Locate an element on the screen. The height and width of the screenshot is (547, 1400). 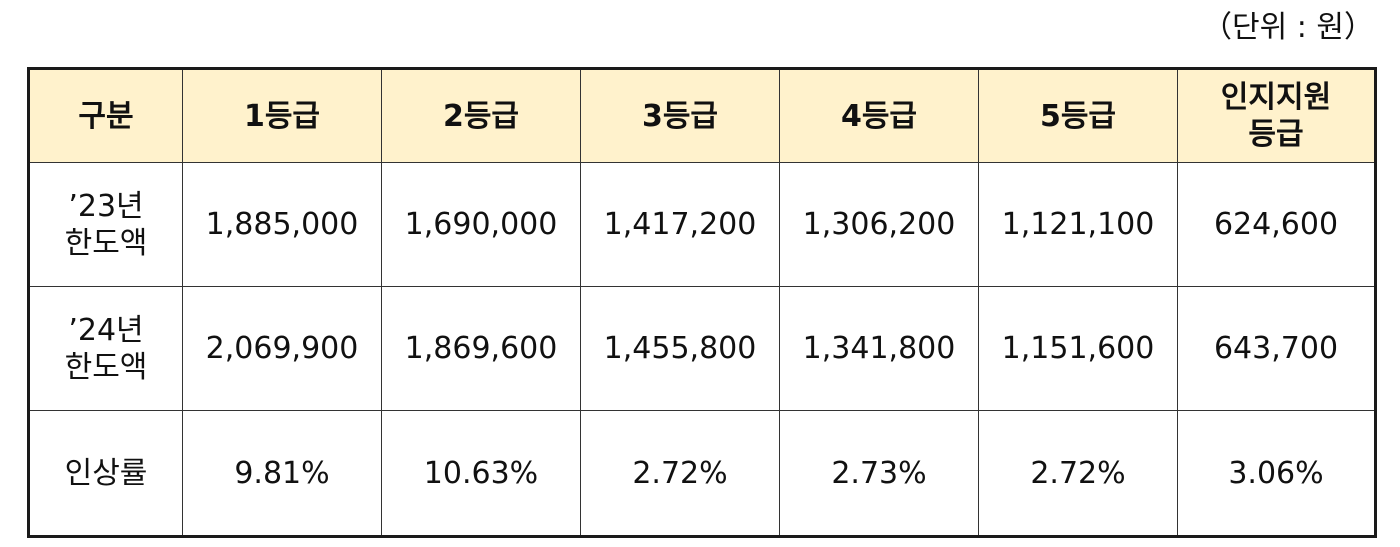
header-grade-3: 3등급 is located at coordinates (680, 115).